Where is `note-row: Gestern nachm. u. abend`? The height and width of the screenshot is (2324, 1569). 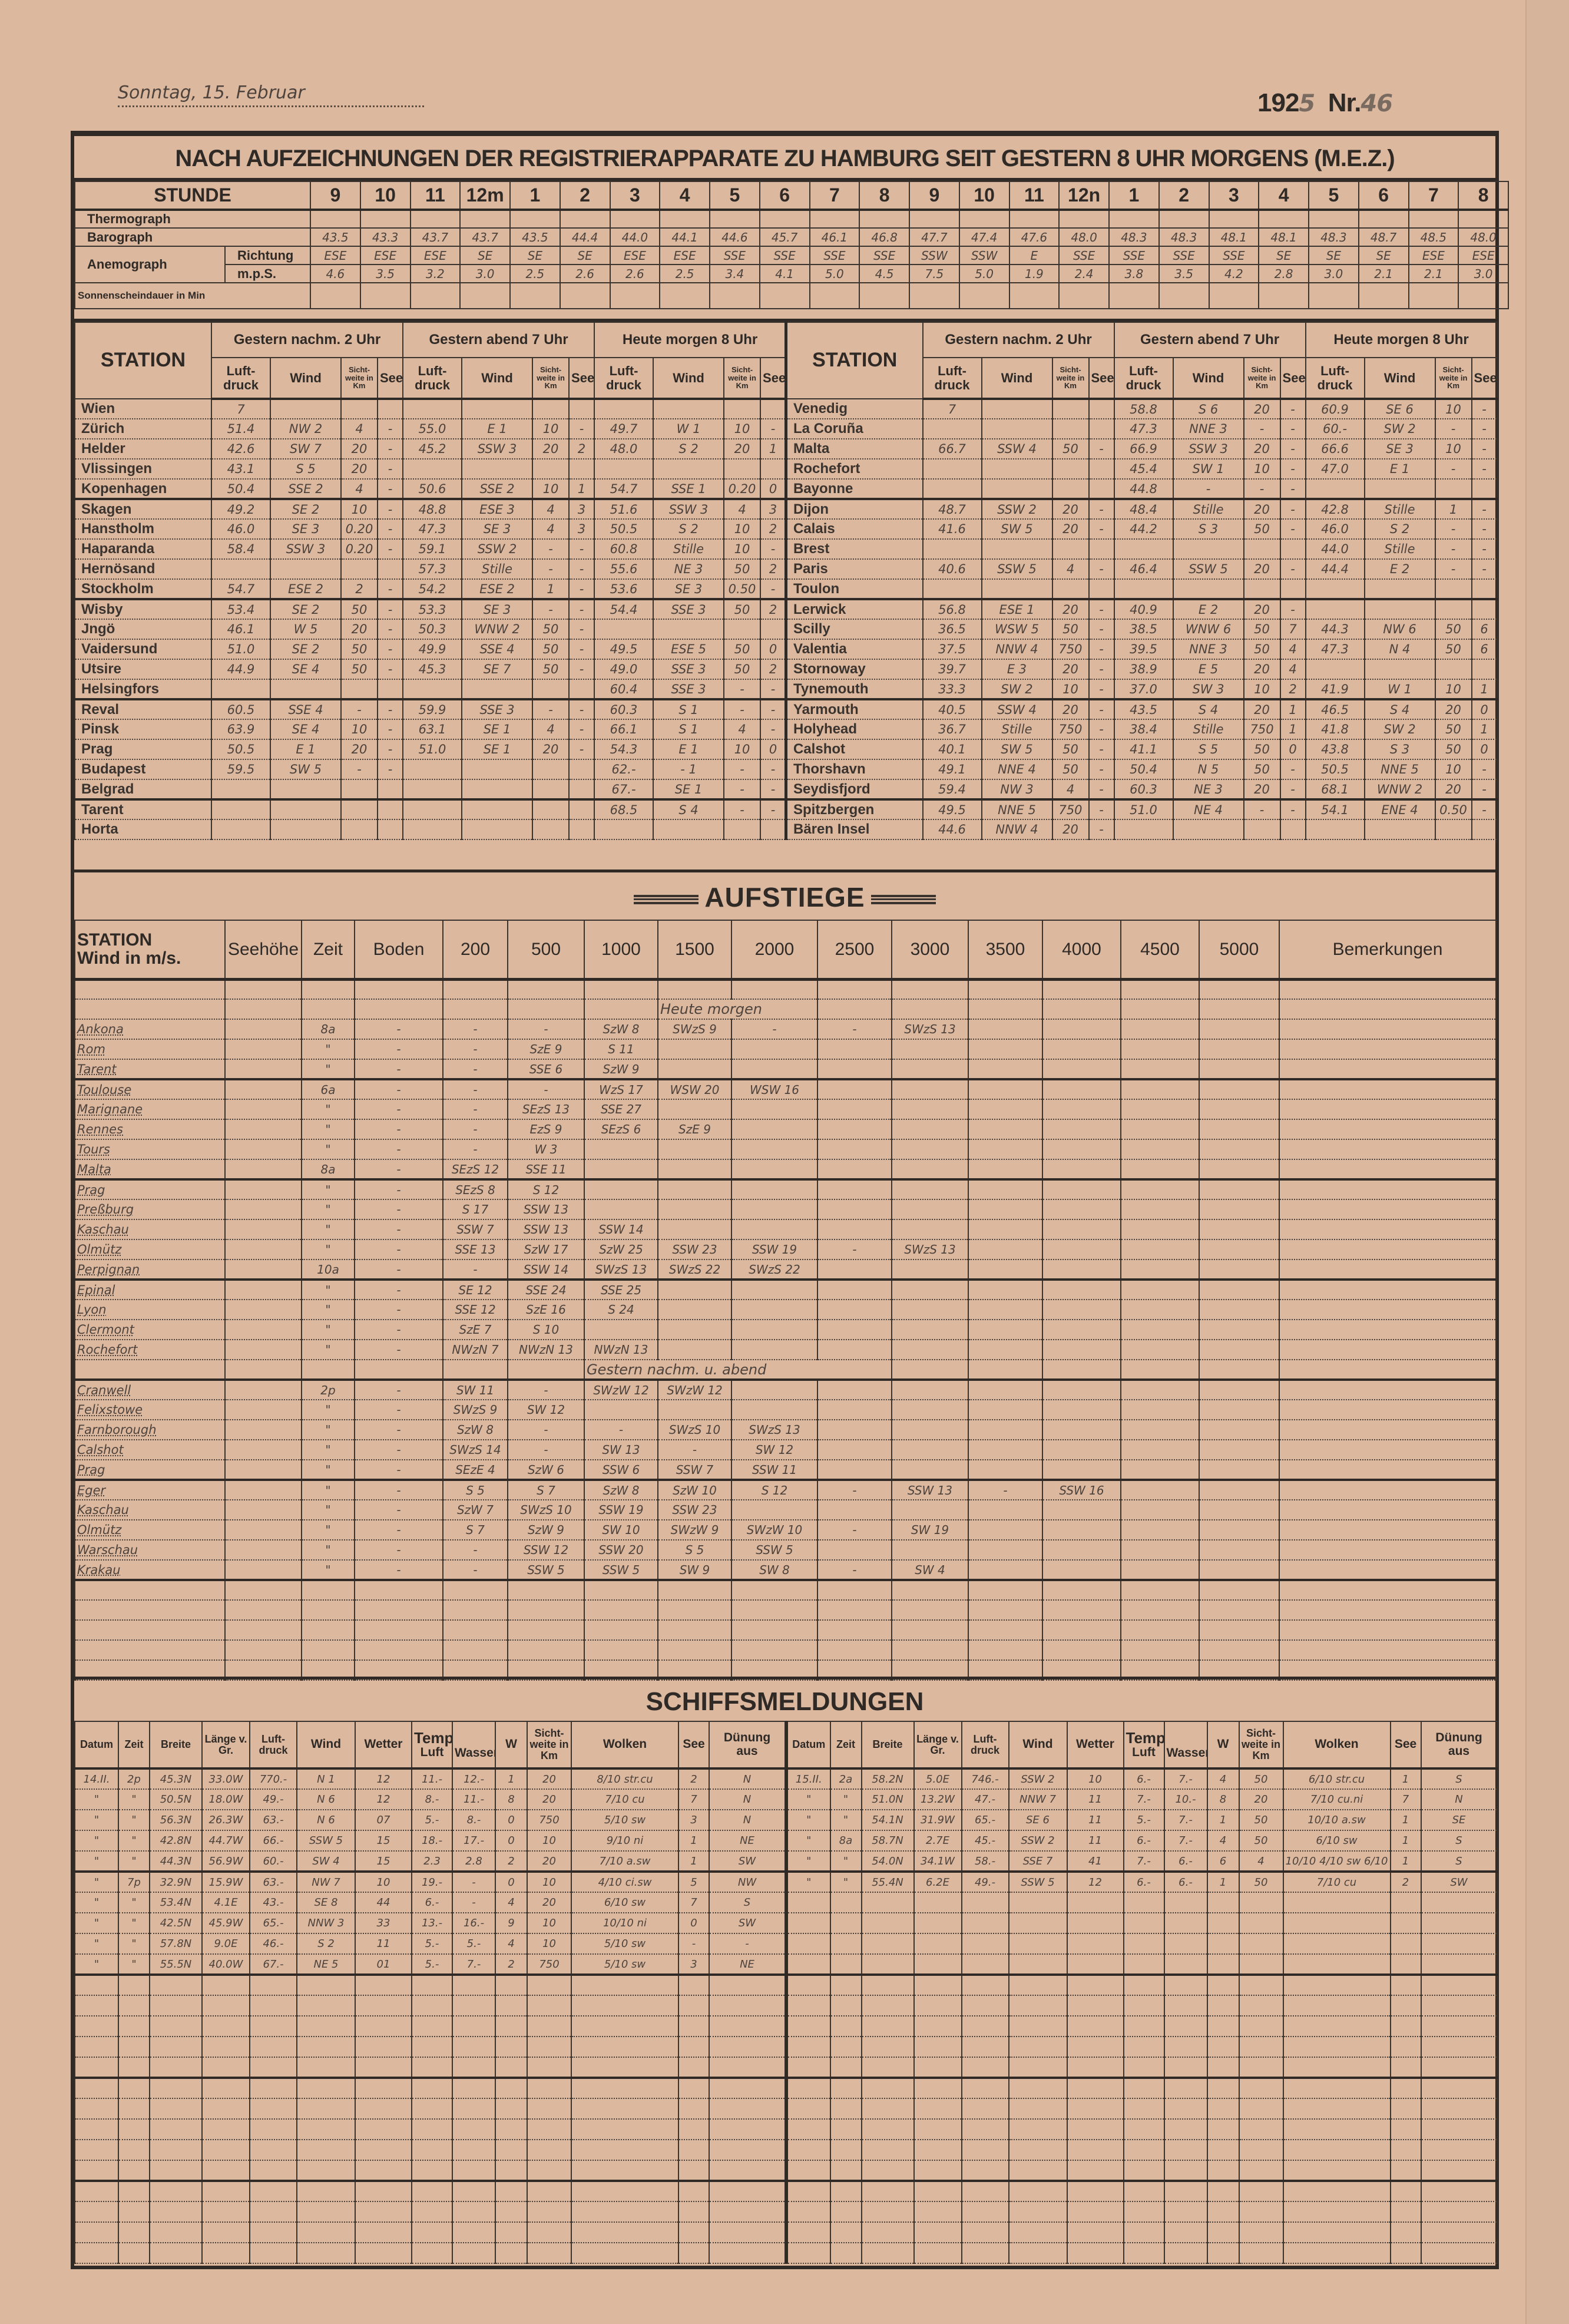
note-row: Gestern nachm. u. abend is located at coordinates (785, 1370).